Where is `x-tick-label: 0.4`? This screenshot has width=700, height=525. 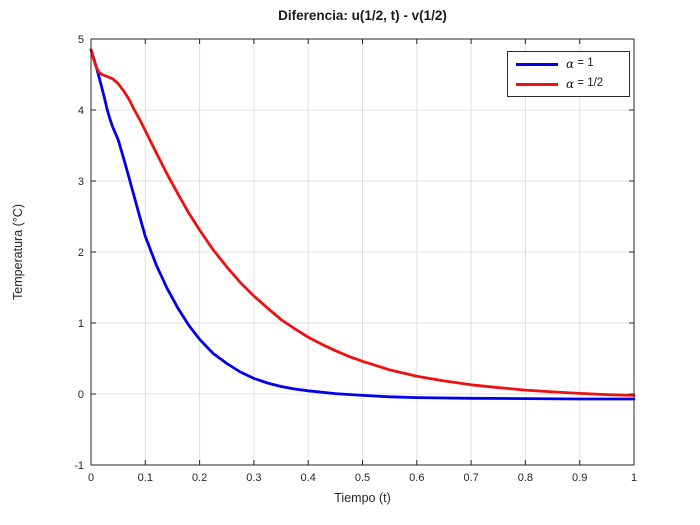 x-tick-label: 0.4 is located at coordinates (308, 478).